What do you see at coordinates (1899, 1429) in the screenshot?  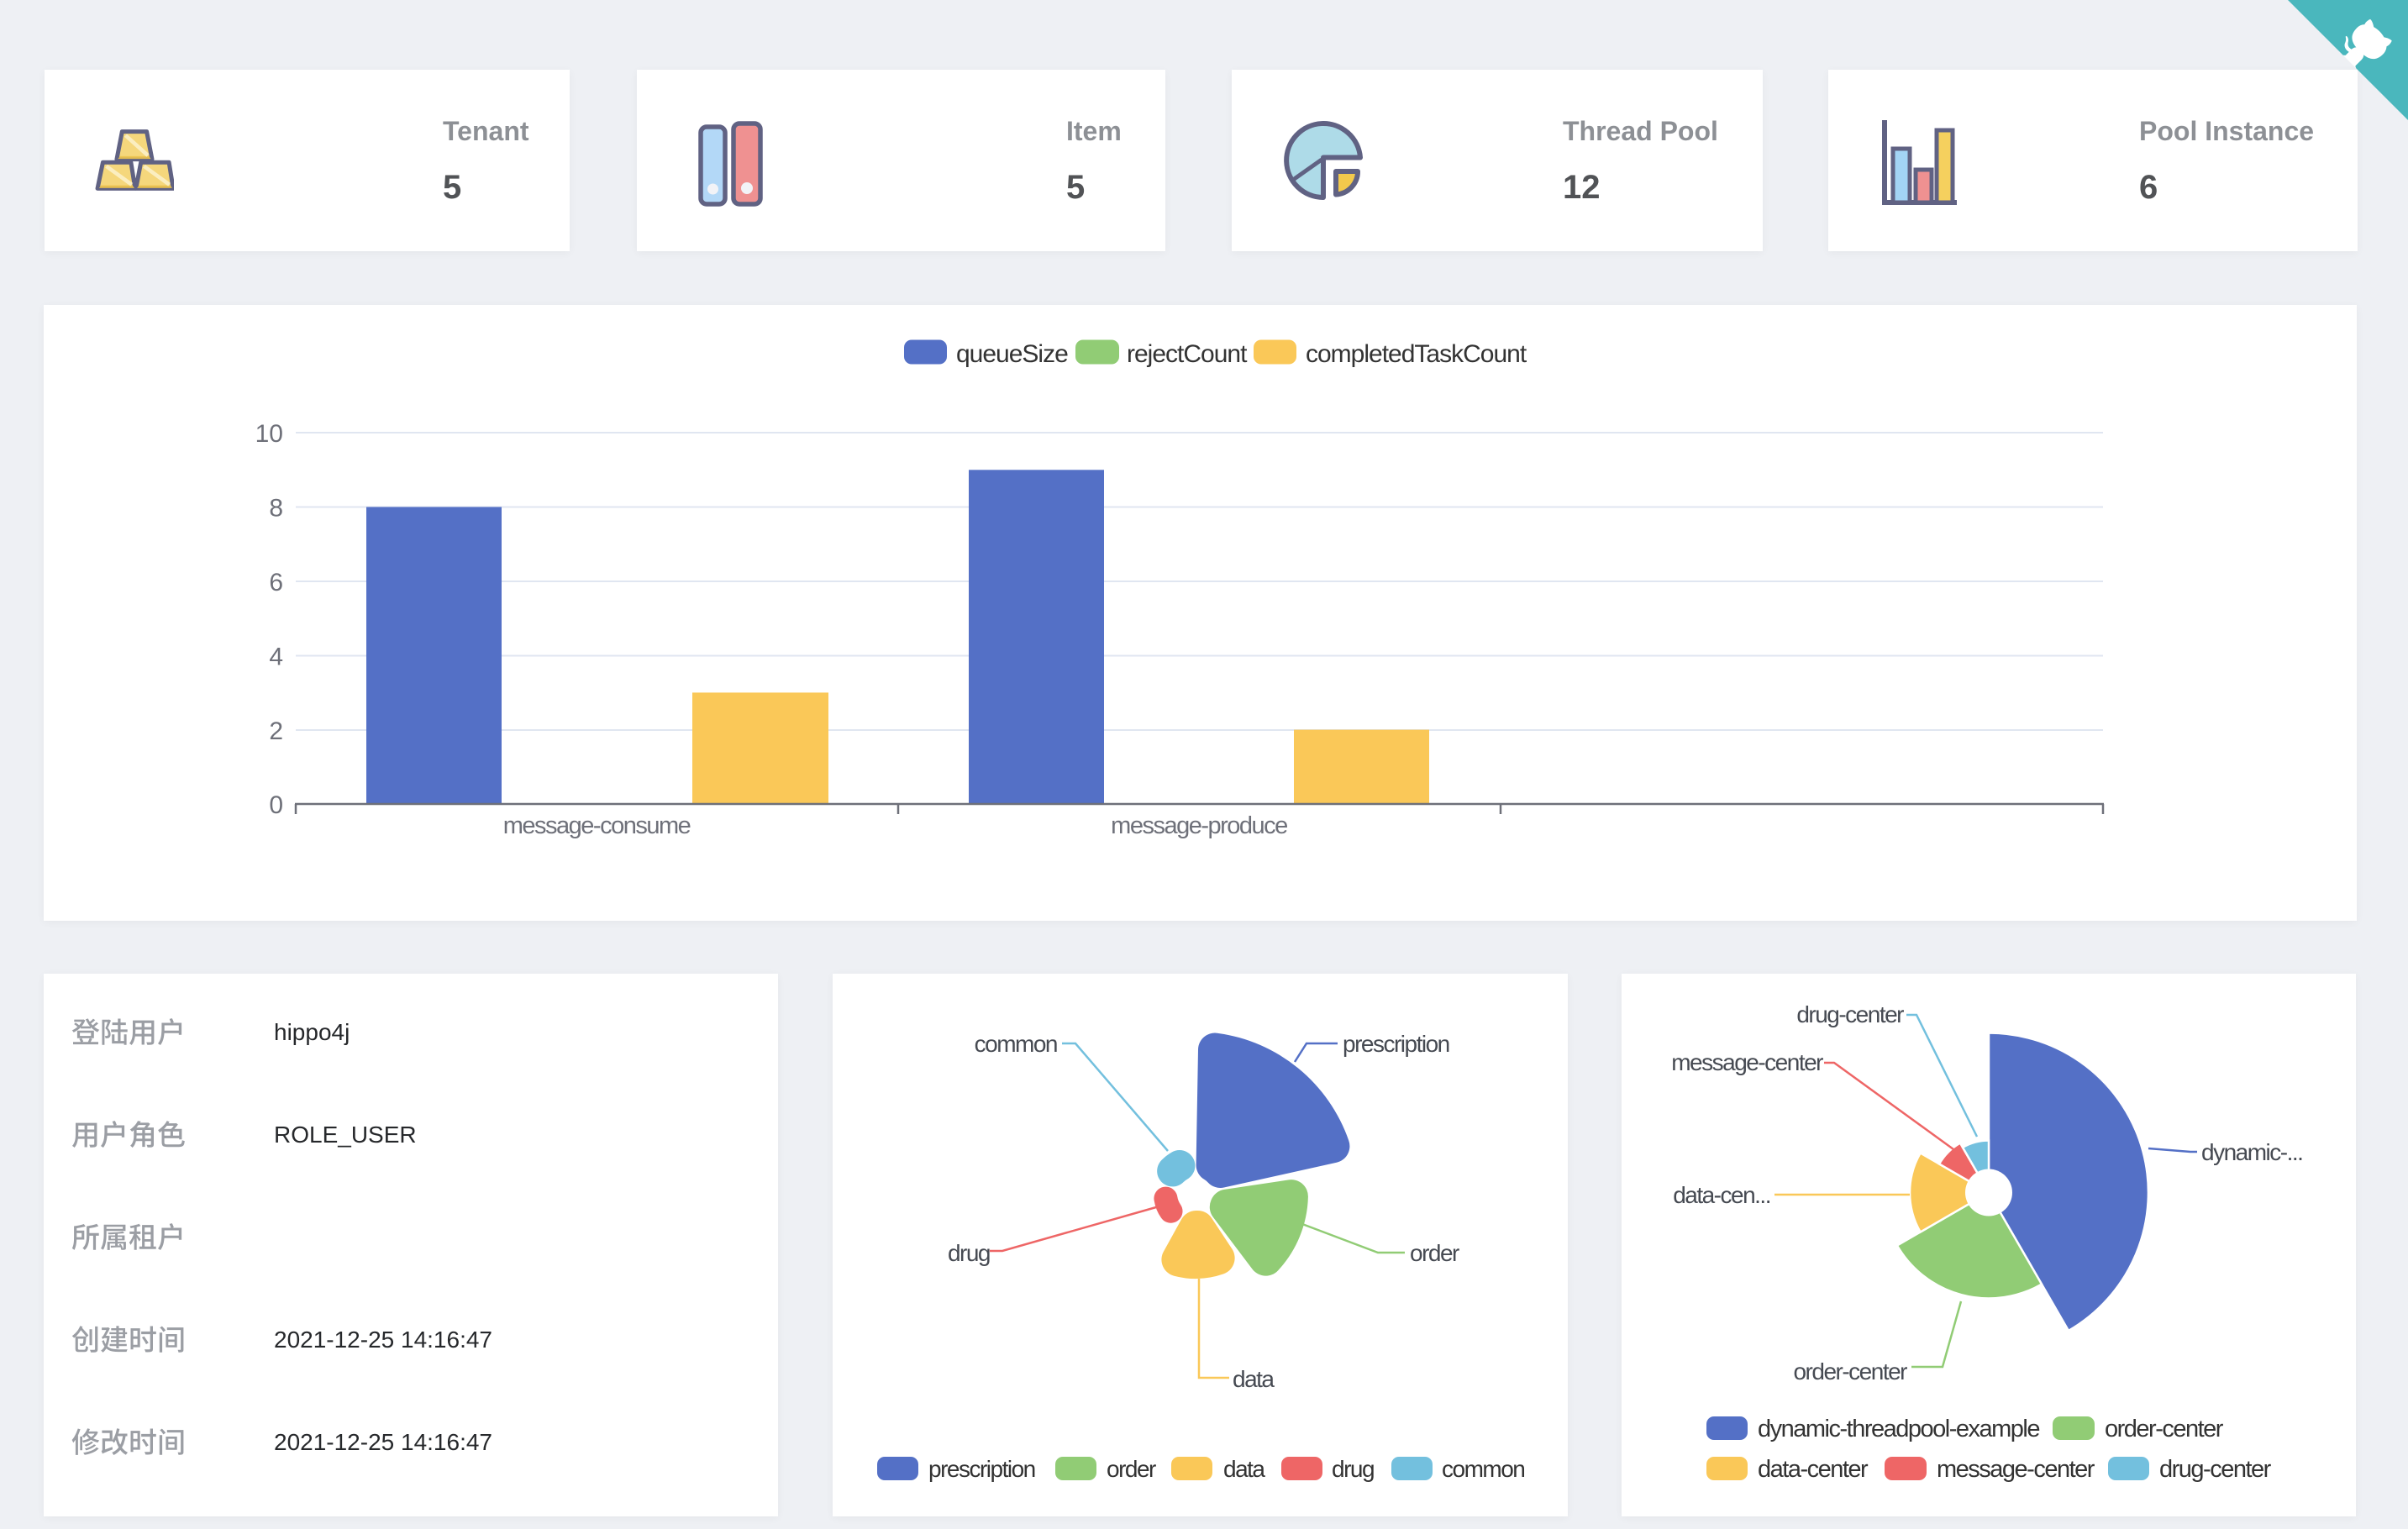 I see `svg-text: dynamic-threadpool-example` at bounding box center [1899, 1429].